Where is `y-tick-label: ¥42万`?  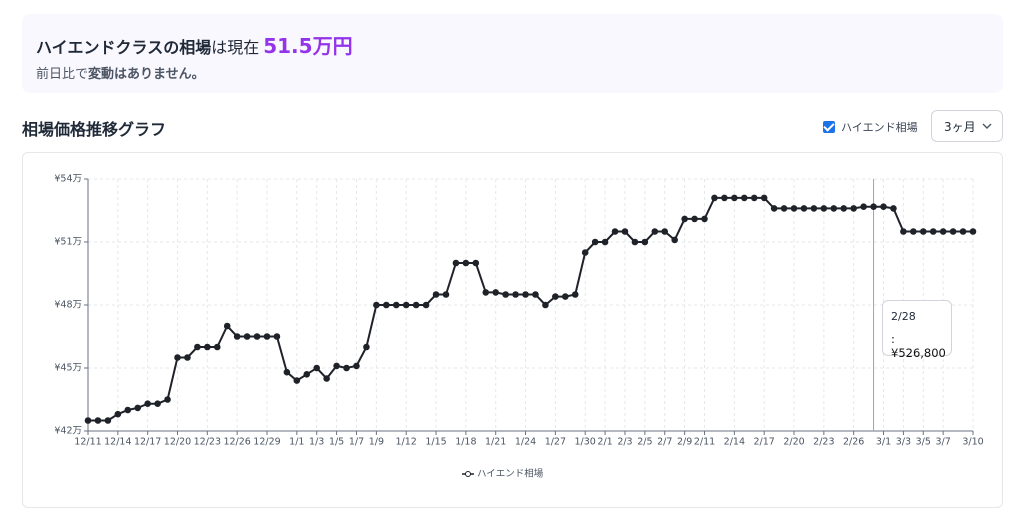
y-tick-label: ¥42万 is located at coordinates (68, 431).